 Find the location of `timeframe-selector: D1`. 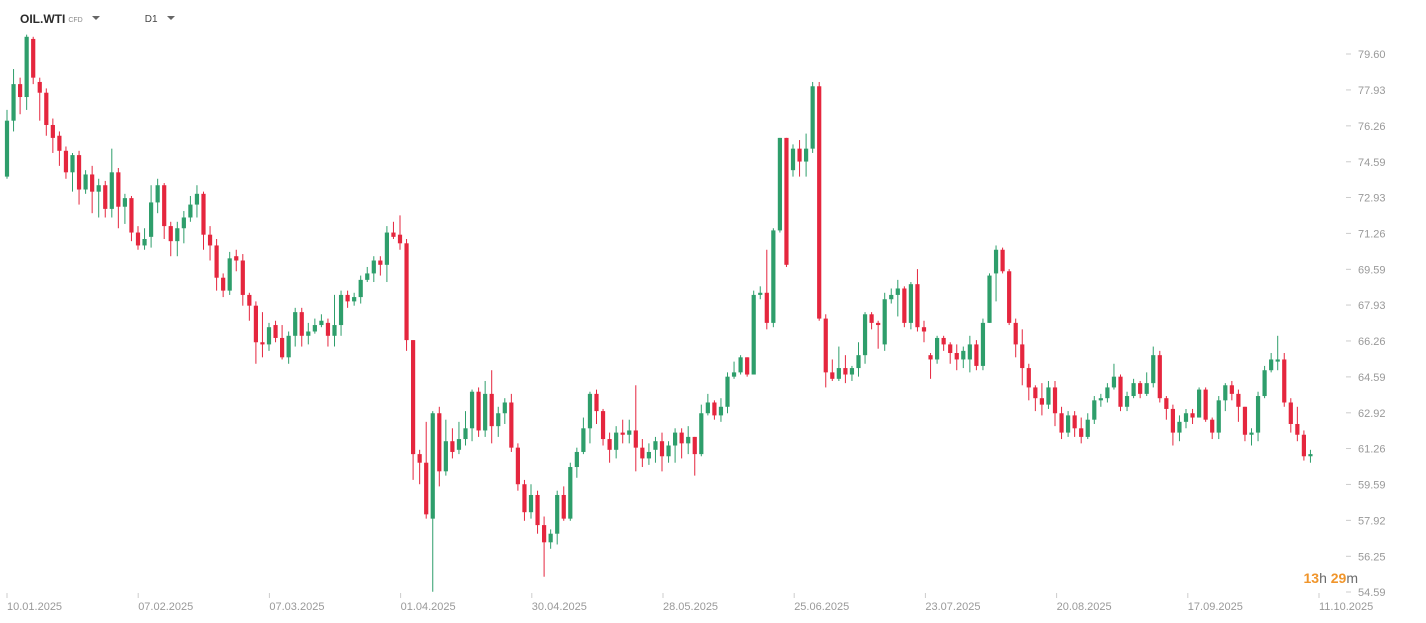

timeframe-selector: D1 is located at coordinates (151, 19).